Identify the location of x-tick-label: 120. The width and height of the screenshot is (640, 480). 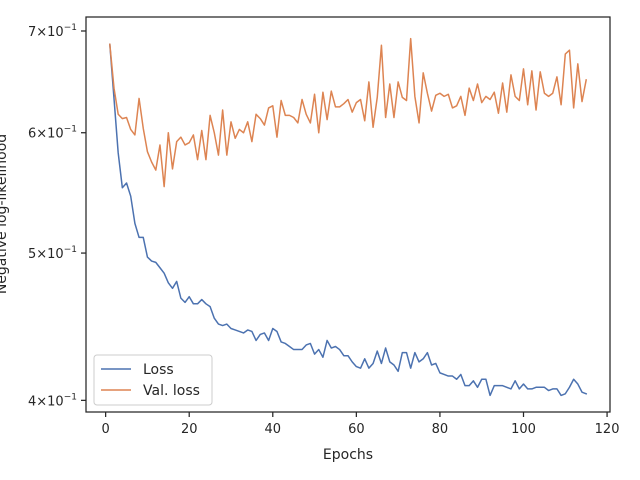
(607, 429).